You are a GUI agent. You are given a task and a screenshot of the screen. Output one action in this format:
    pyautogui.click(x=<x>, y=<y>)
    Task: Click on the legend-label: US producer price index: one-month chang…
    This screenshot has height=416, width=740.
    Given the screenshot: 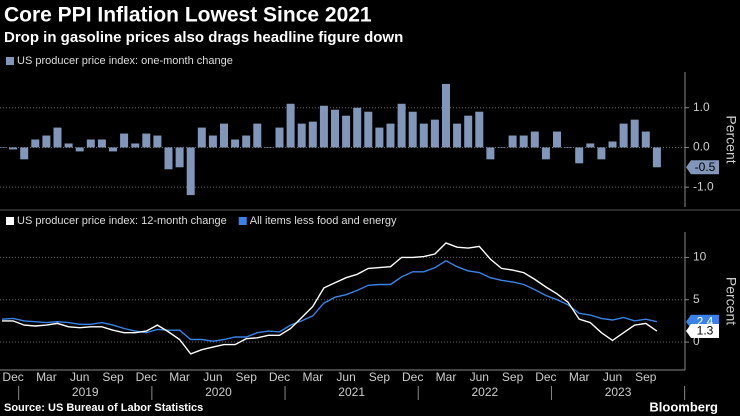 What is the action you would take?
    pyautogui.click(x=125, y=61)
    